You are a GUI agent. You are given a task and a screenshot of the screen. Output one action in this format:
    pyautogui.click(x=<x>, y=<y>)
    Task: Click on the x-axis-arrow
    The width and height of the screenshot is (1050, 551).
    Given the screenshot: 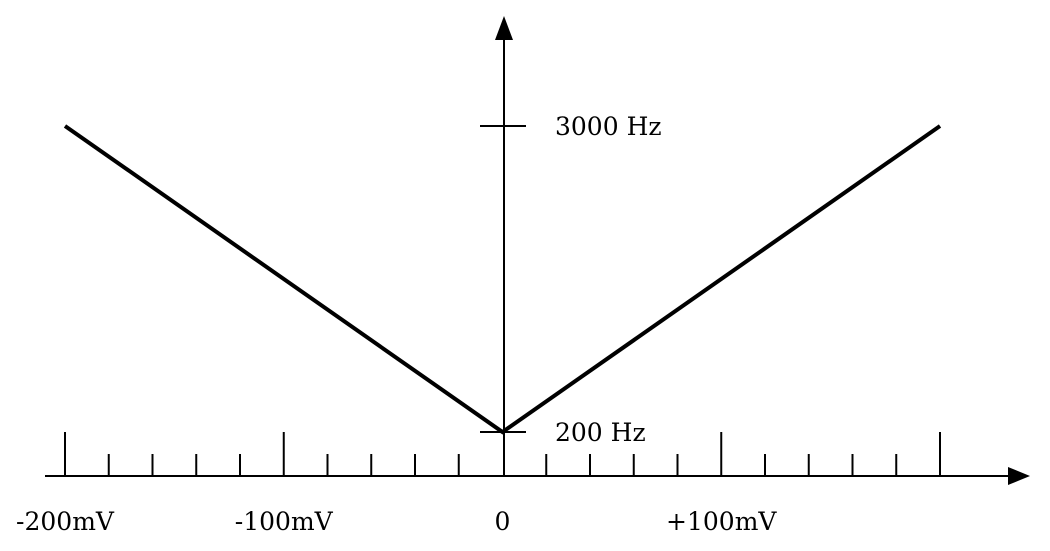 What is the action you would take?
    pyautogui.click(x=1019, y=476)
    